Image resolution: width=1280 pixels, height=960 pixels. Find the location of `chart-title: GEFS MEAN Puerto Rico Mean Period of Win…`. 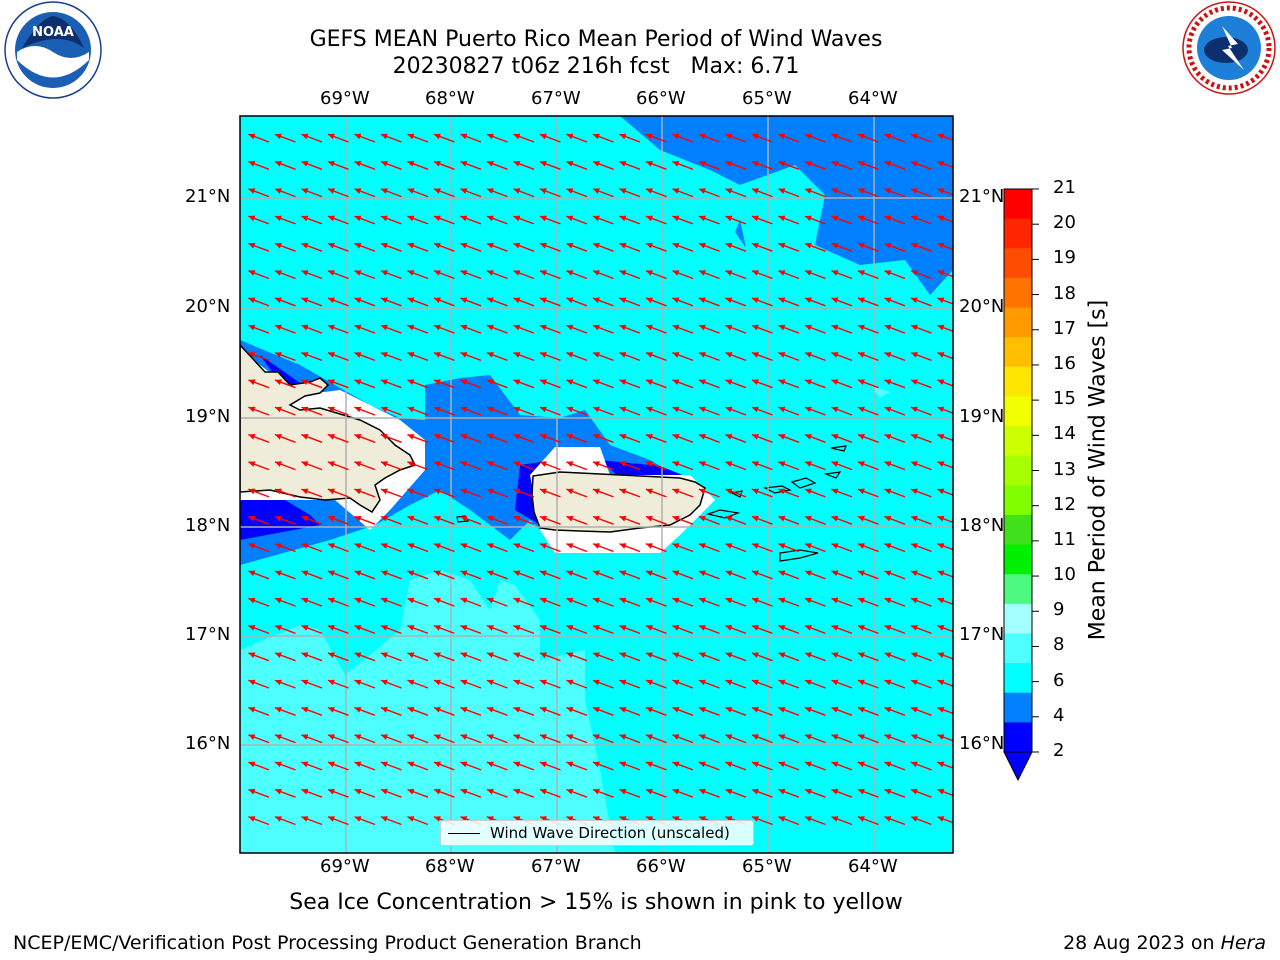

chart-title: GEFS MEAN Puerto Rico Mean Period of Win… is located at coordinates (596, 39).